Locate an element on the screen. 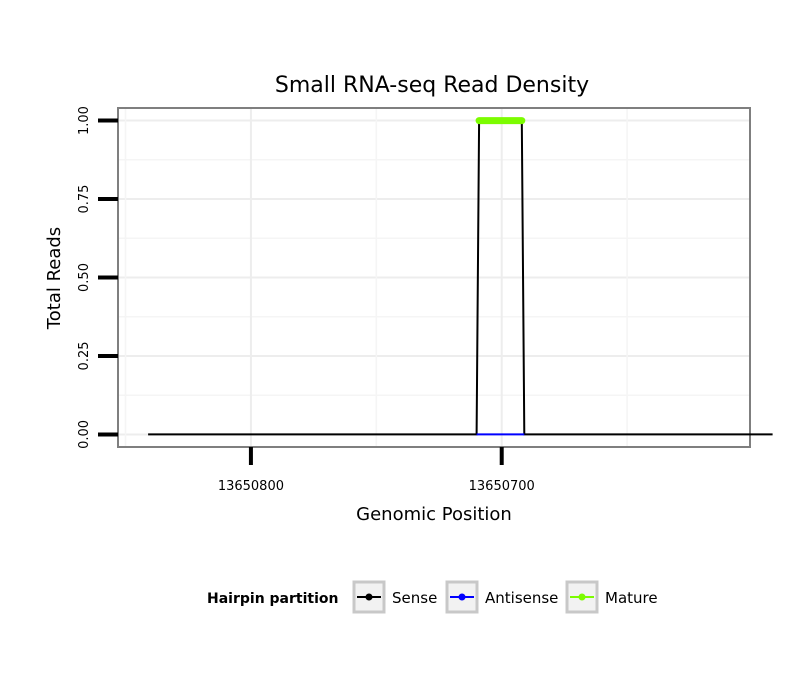 The height and width of the screenshot is (690, 810). y-axis: 0.00 0.25 0.50 0.75 1.00 is located at coordinates (97, 277).